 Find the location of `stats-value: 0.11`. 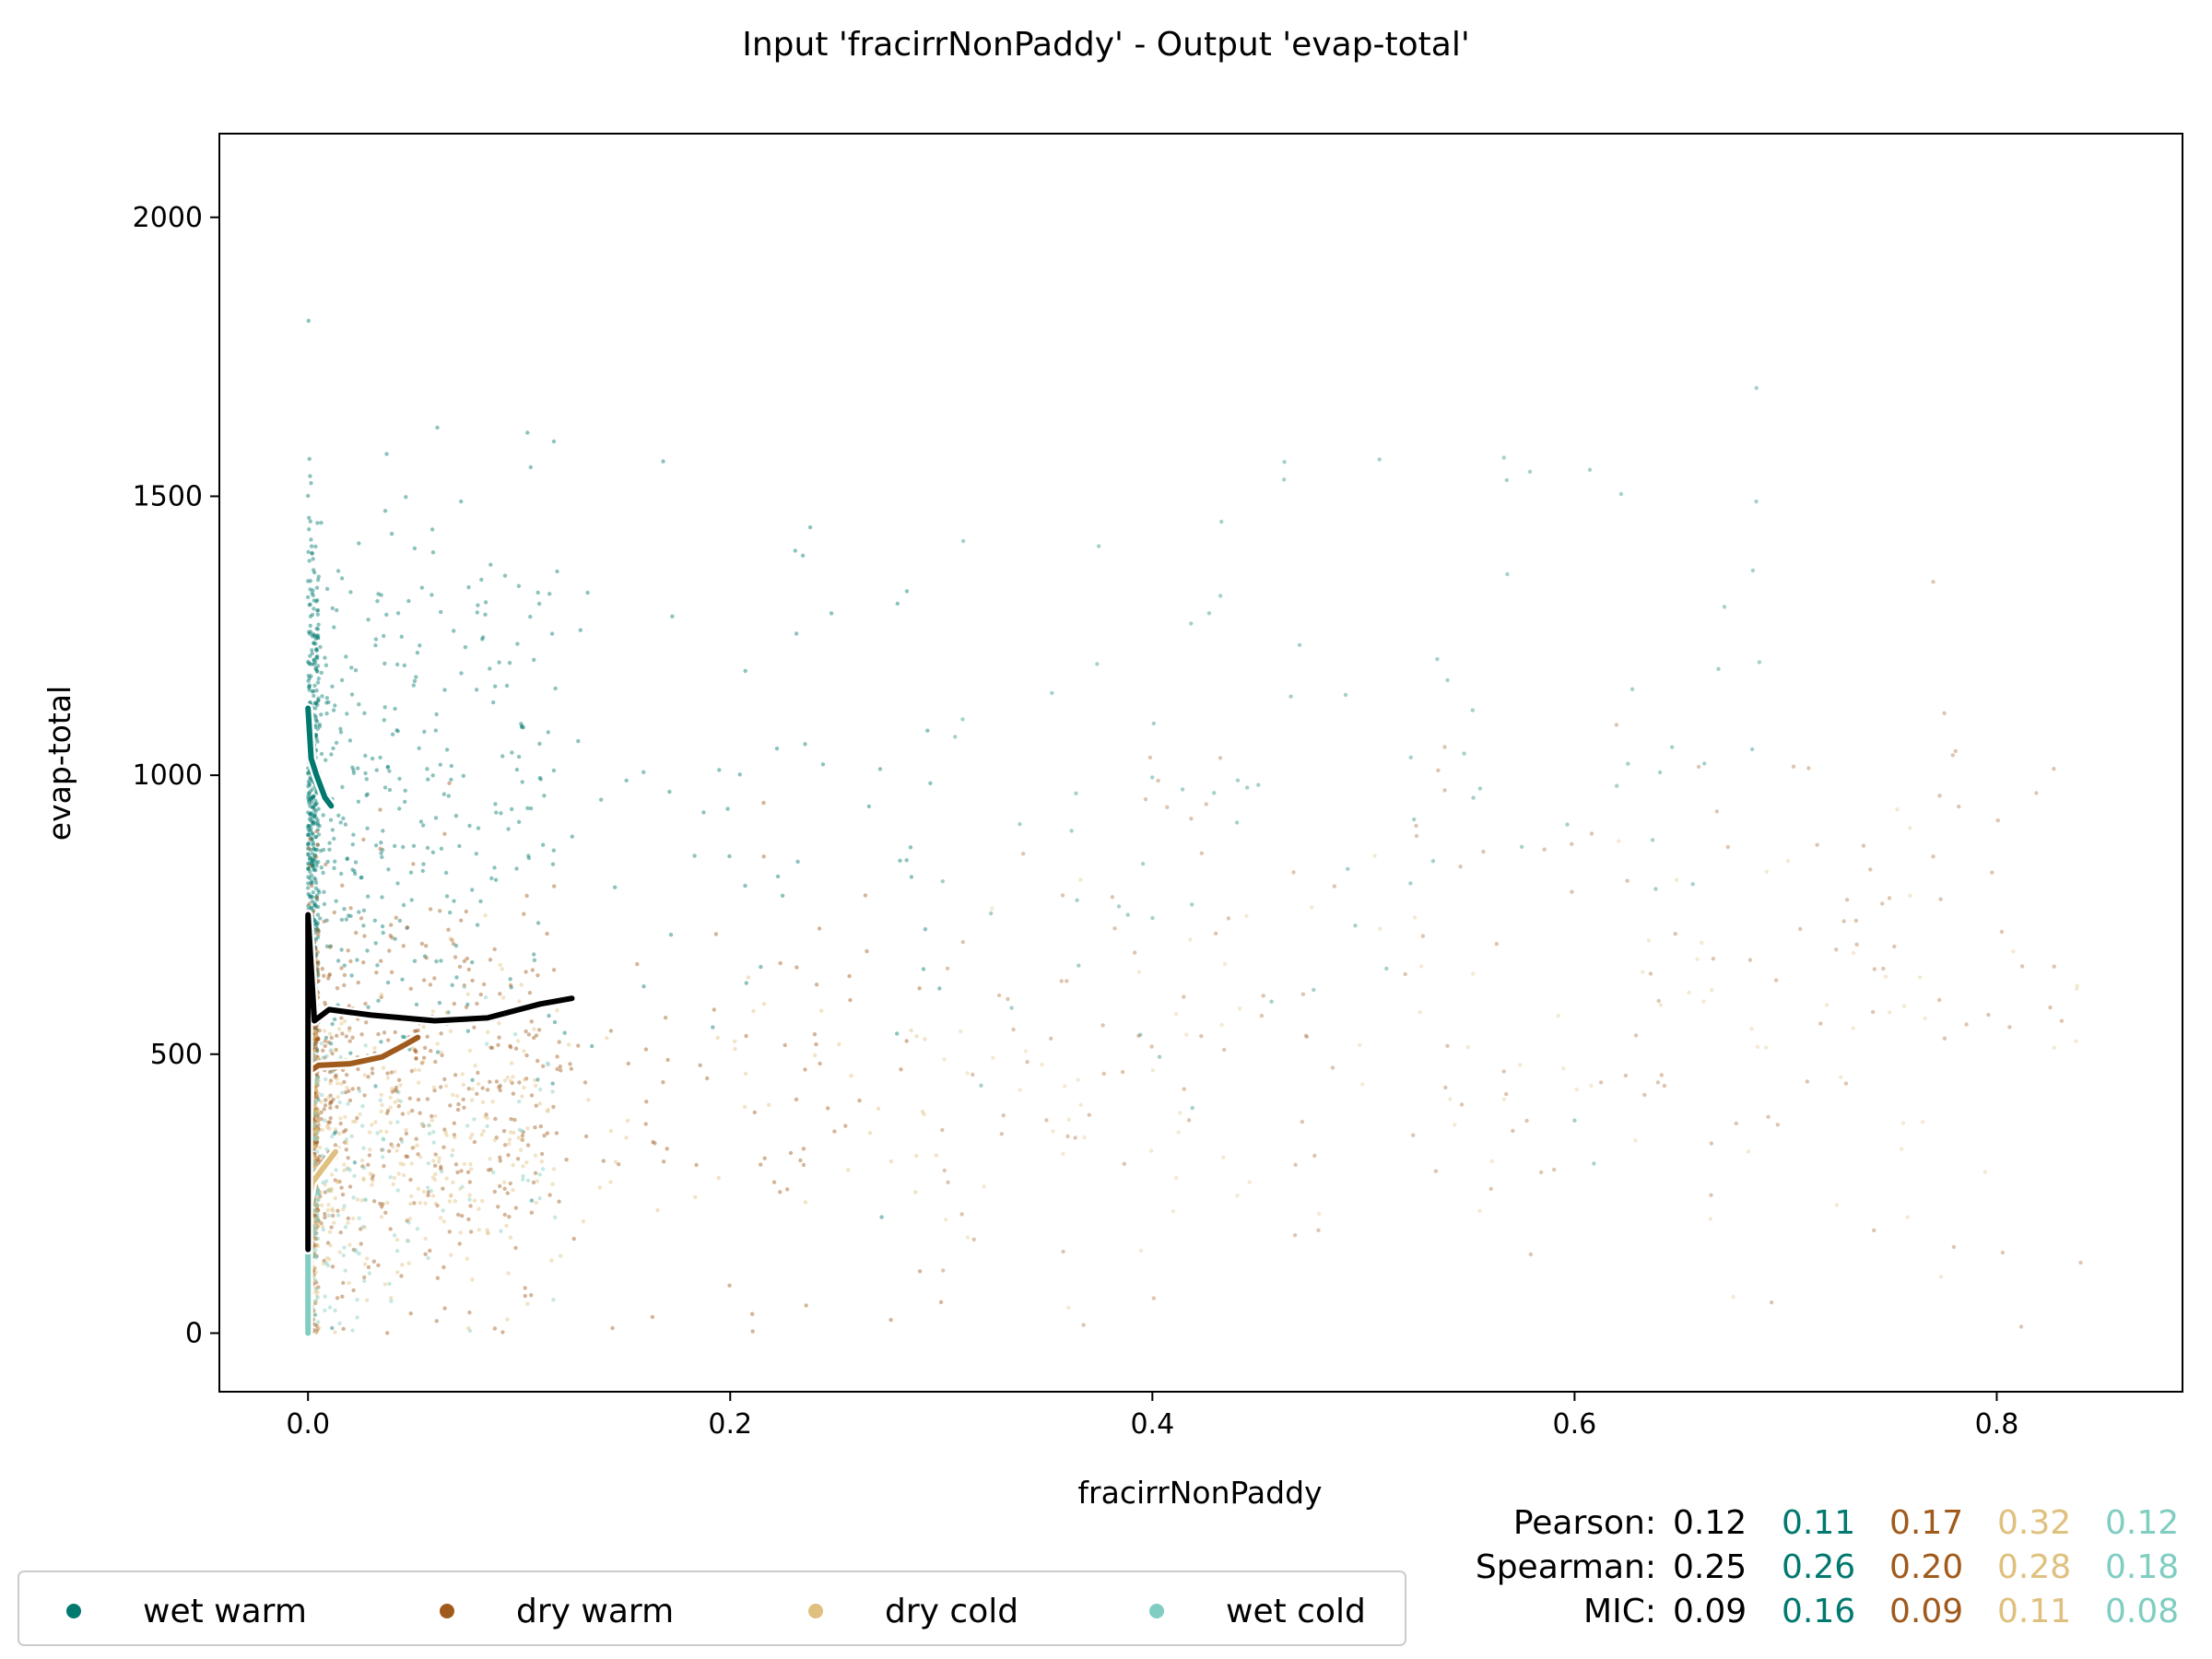

stats-value: 0.11 is located at coordinates (2034, 1611).